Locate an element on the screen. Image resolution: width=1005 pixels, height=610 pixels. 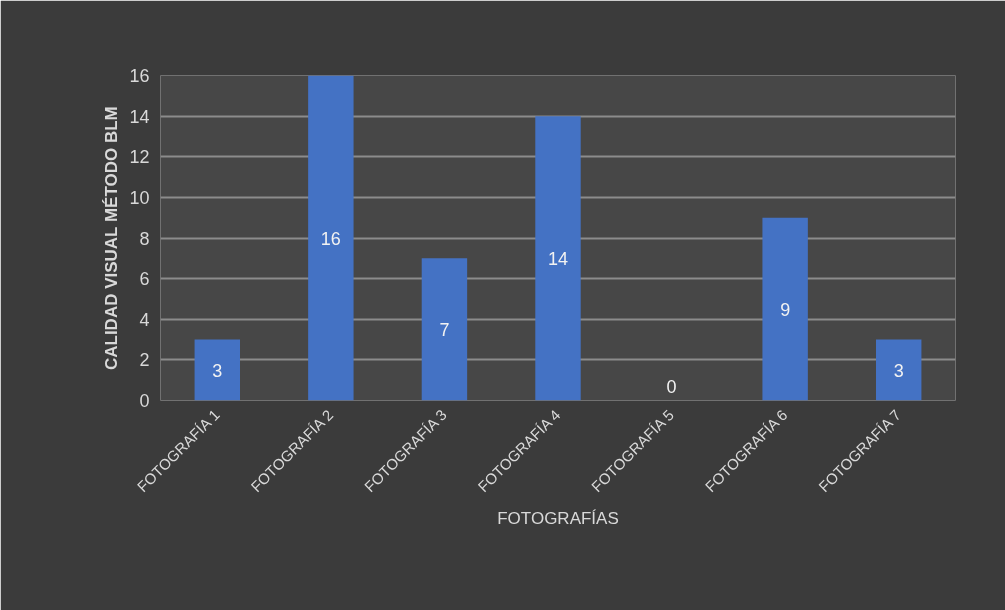
data-label: 14 is located at coordinates (558, 258).